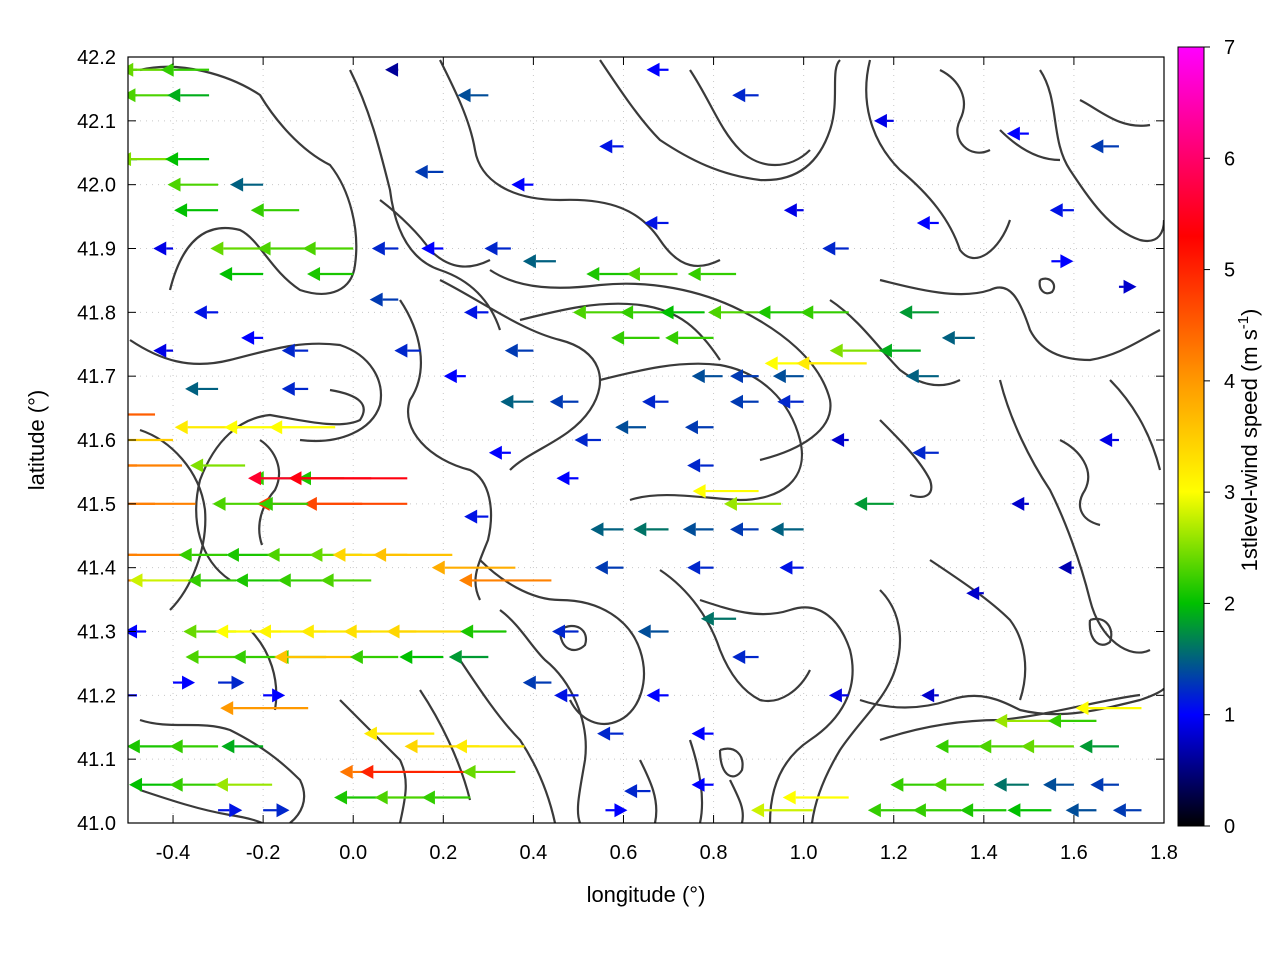 The height and width of the screenshot is (960, 1280). What do you see at coordinates (1191, 436) in the screenshot?
I see `colorbar` at bounding box center [1191, 436].